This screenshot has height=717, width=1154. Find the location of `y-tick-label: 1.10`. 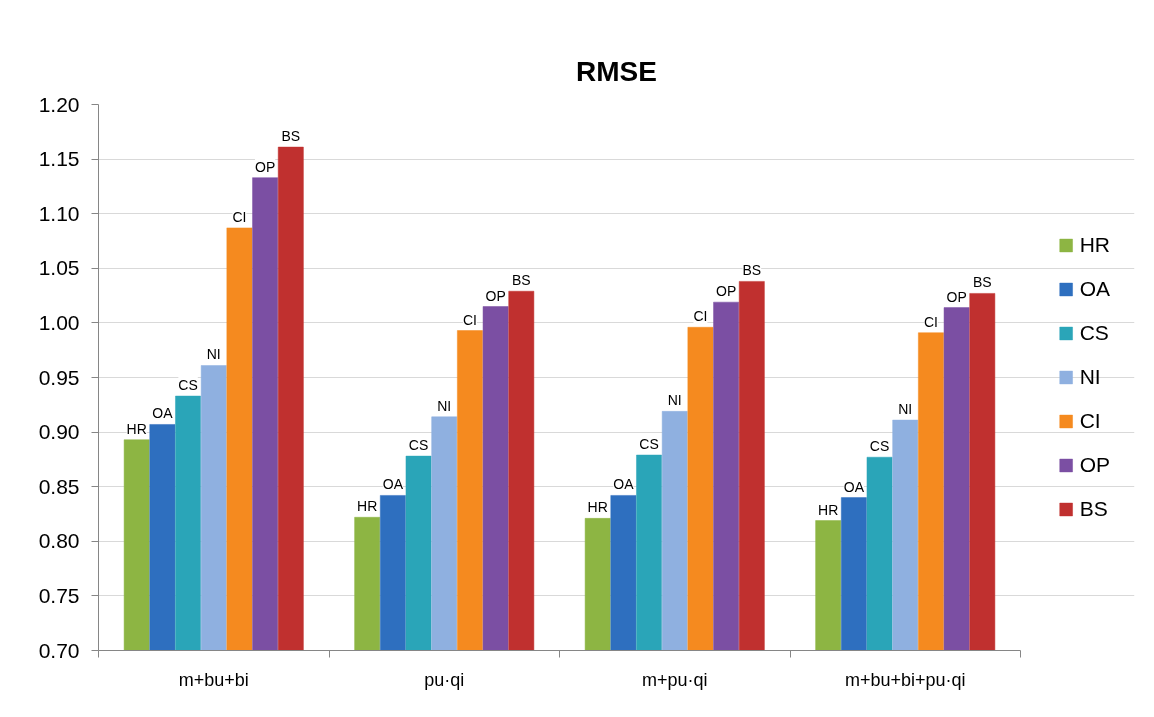

y-tick-label: 1.10 is located at coordinates (59, 213).